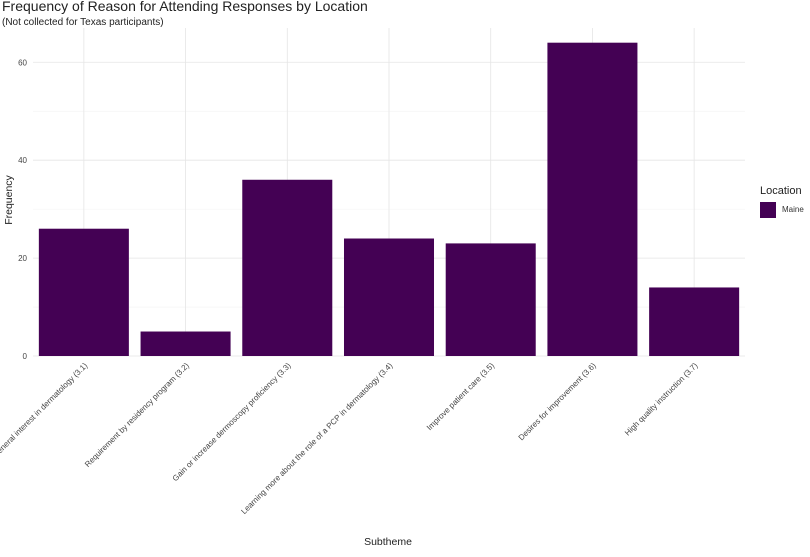 Image resolution: width=810 pixels, height=557 pixels. Describe the element at coordinates (137, 415) in the screenshot. I see `x-tick-label: Requirement by residency program (3.2)` at that location.